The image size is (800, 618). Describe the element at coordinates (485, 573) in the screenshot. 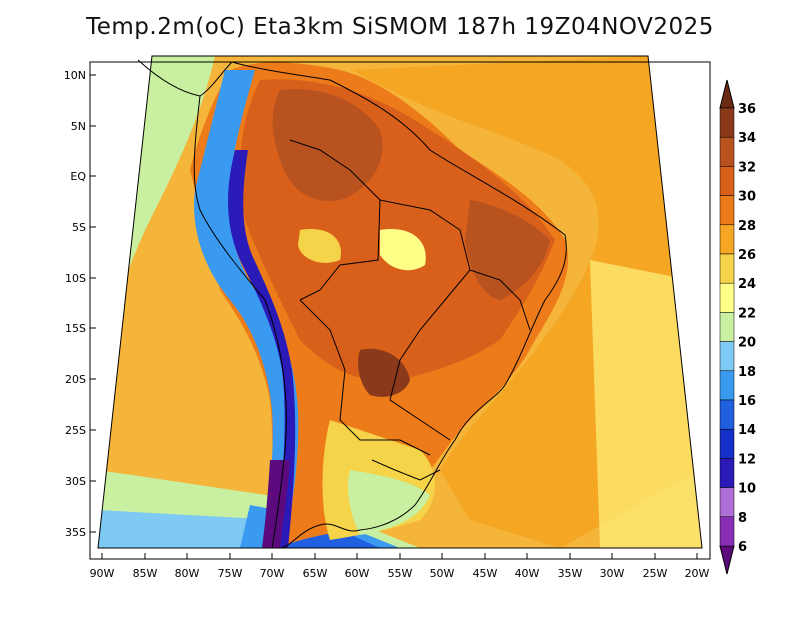

I see `lon-label: 45W` at that location.